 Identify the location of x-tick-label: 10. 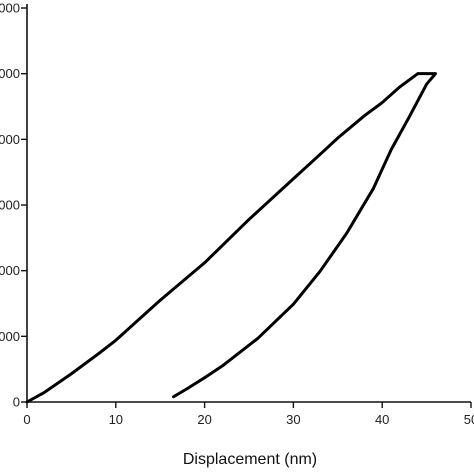
(116, 419).